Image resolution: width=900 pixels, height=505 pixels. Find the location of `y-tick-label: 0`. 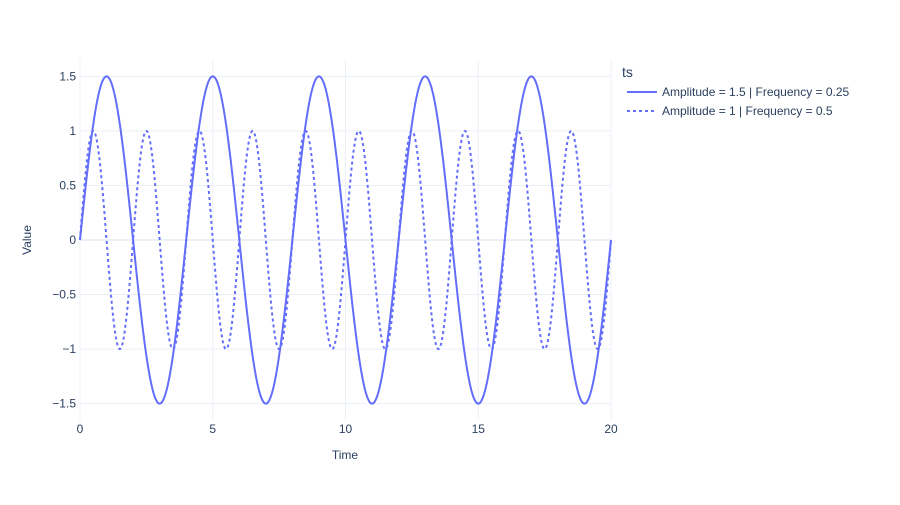

y-tick-label: 0 is located at coordinates (72, 240).